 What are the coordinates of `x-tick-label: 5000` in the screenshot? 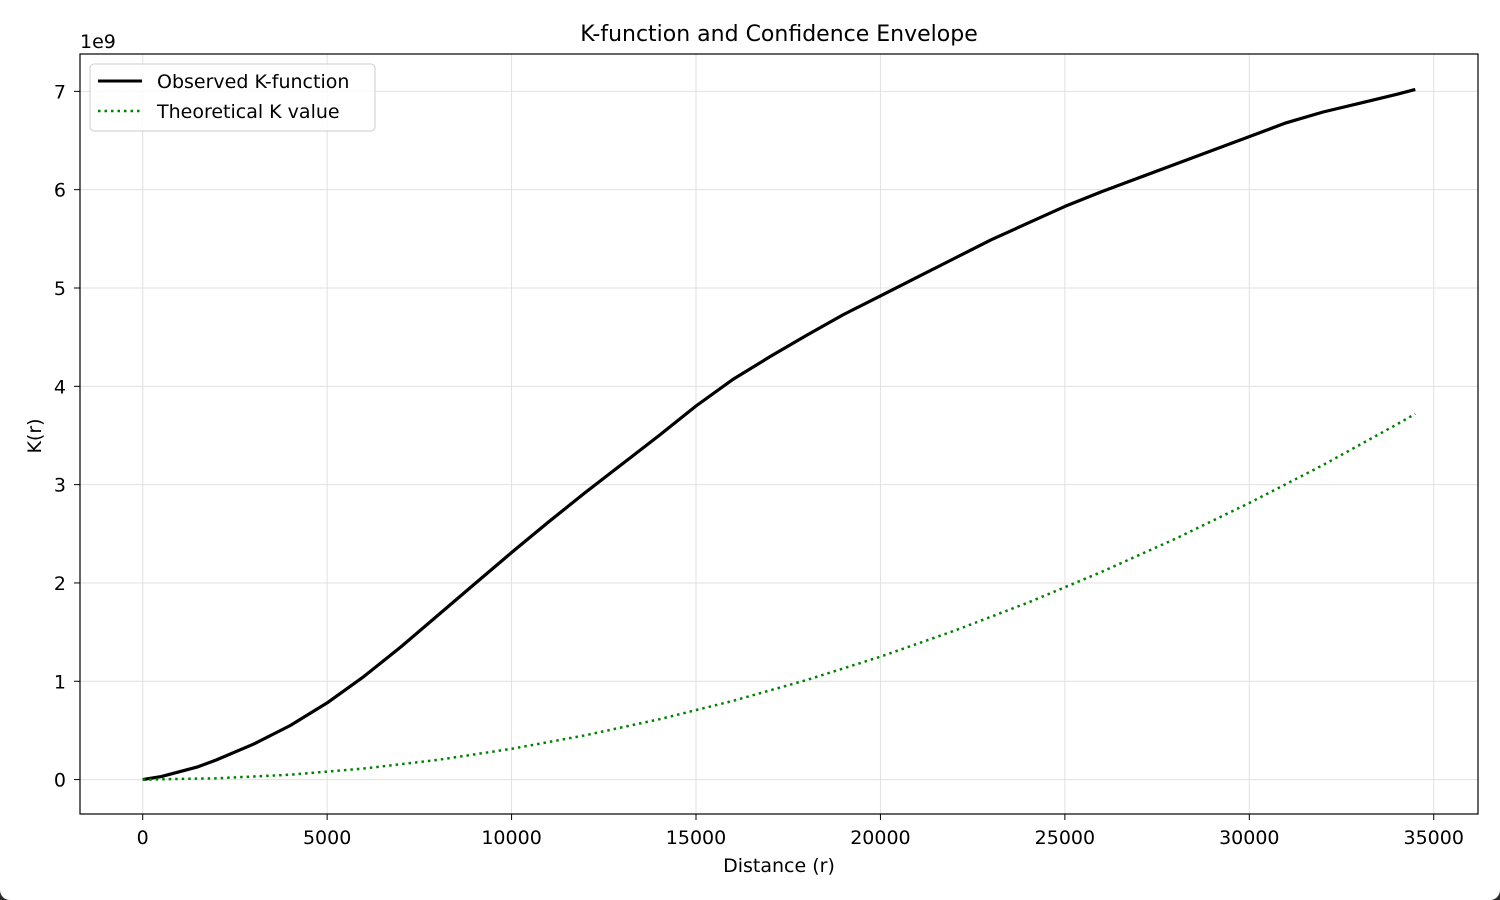 It's located at (327, 838).